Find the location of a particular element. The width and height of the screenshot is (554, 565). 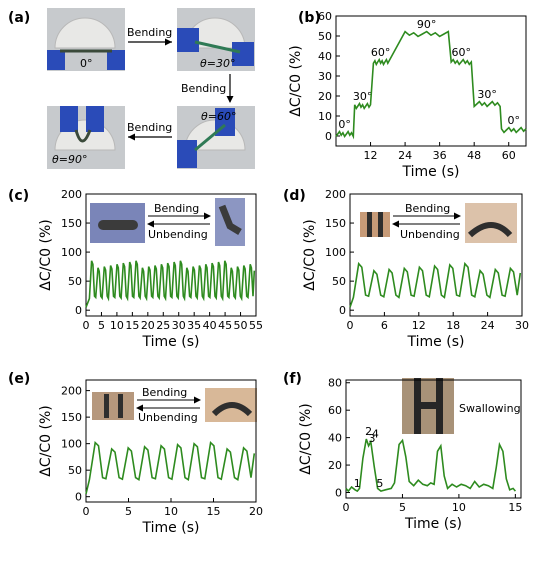

point-label-f: 2 is located at coordinates (368, 431).